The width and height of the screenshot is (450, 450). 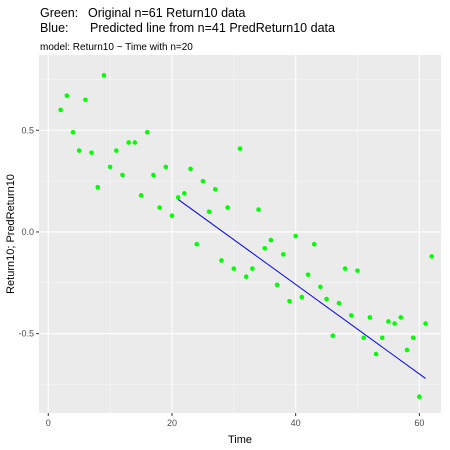 I want to click on y-tick-label: 0.0, so click(x=27, y=232).